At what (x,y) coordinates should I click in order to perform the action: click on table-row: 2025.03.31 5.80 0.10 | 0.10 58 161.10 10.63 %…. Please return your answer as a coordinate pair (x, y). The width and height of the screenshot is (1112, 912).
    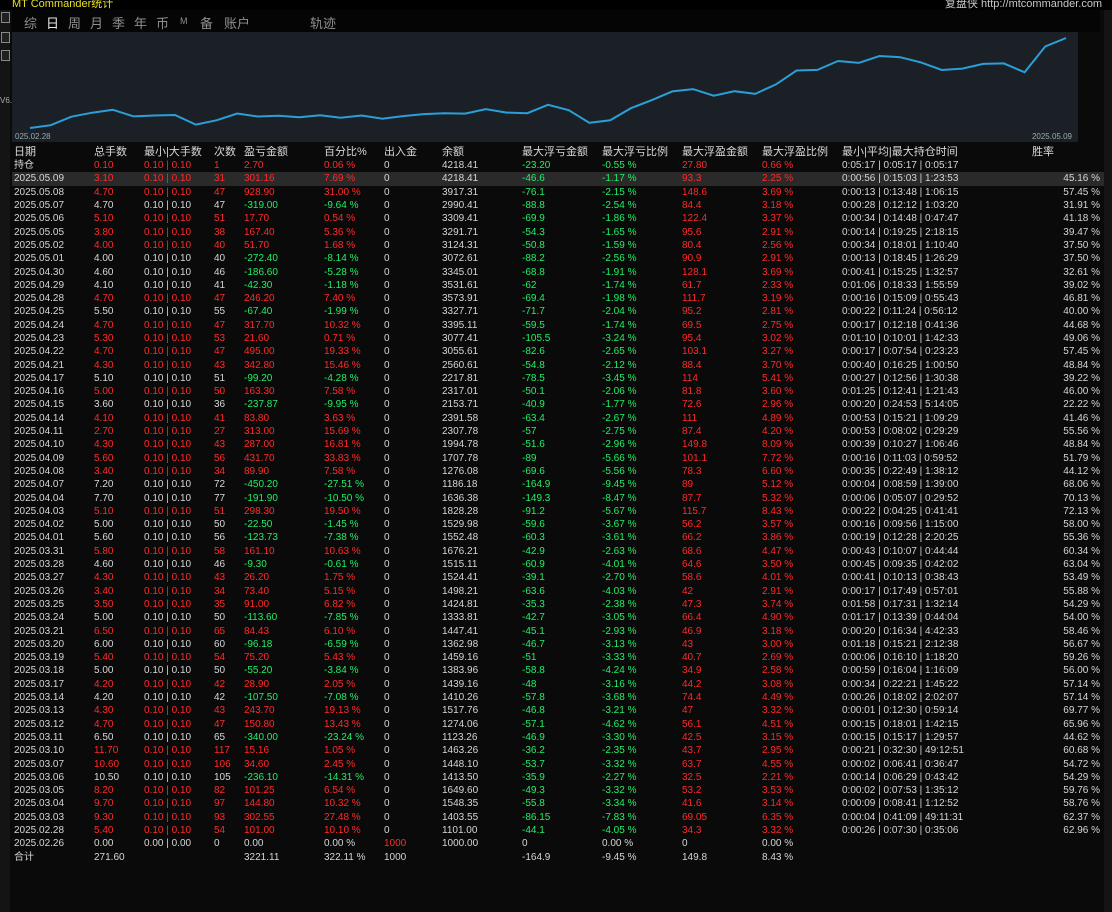
    Looking at the image, I should click on (558, 551).